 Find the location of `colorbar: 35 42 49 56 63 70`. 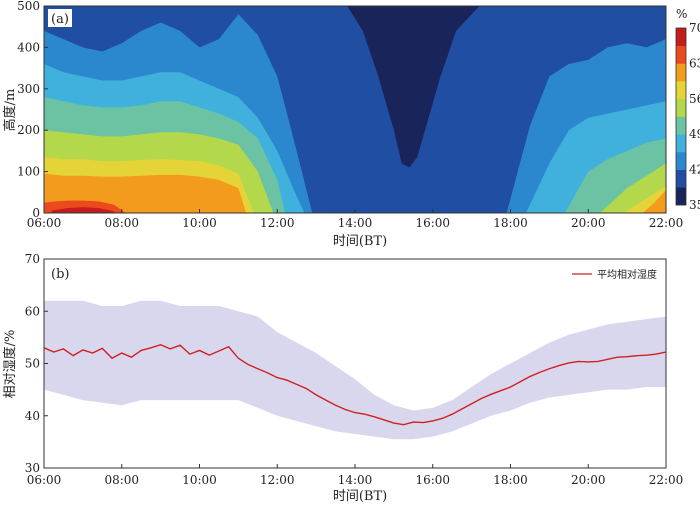

colorbar: 35 42 49 56 63 70 is located at coordinates (687, 116).